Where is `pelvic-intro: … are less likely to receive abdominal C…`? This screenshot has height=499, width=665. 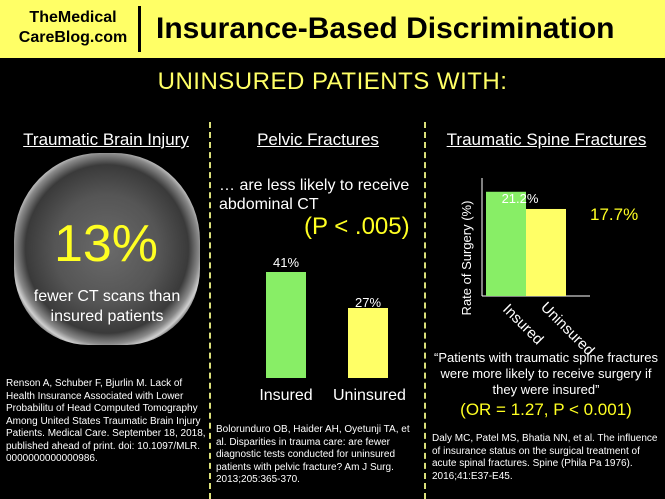 pelvic-intro: … are less likely to receive abdominal C… is located at coordinates (314, 195).